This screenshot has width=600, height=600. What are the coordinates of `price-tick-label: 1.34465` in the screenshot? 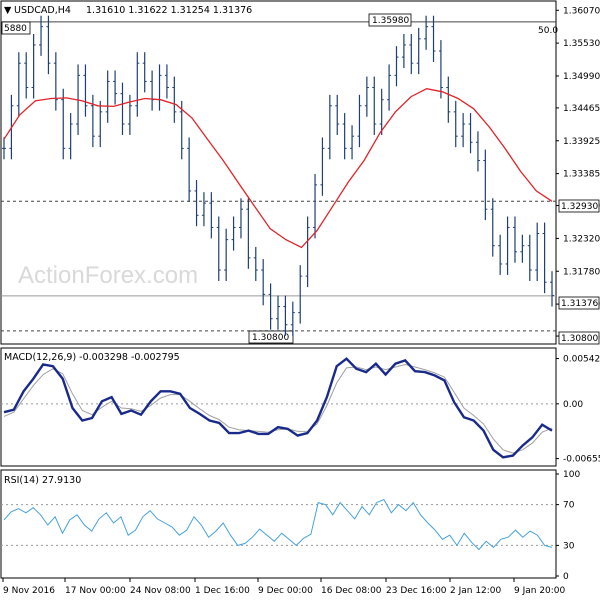 It's located at (581, 109).